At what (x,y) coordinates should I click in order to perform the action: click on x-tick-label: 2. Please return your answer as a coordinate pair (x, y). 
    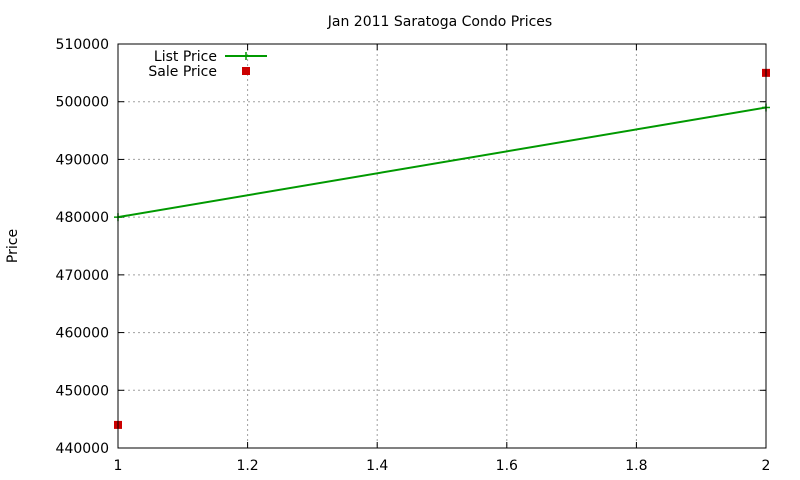
    Looking at the image, I should click on (766, 466).